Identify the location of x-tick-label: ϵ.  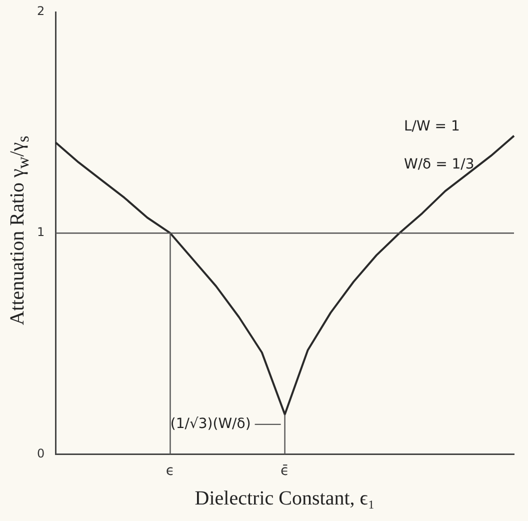
(170, 471).